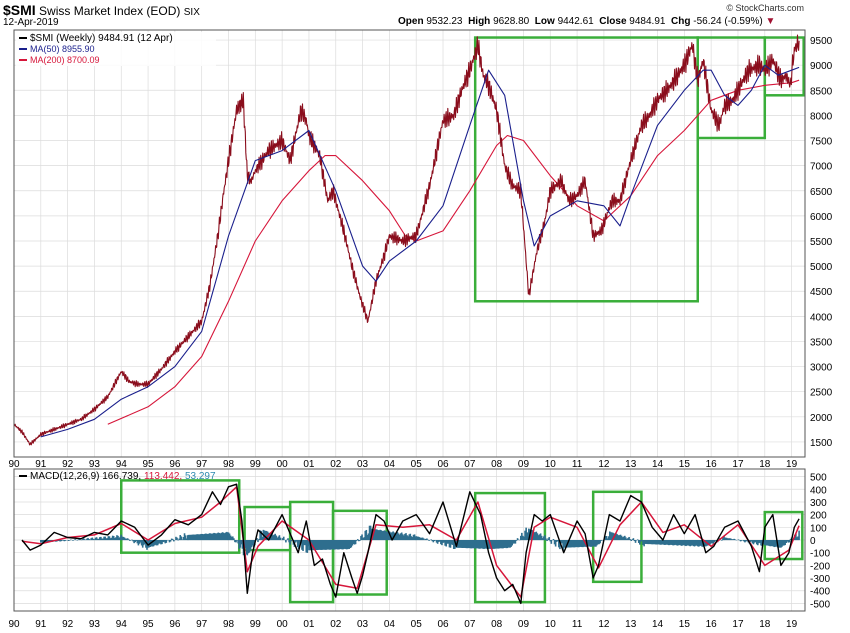 The height and width of the screenshot is (633, 850). Describe the element at coordinates (417, 464) in the screenshot. I see `x-tick-label: 05` at that location.